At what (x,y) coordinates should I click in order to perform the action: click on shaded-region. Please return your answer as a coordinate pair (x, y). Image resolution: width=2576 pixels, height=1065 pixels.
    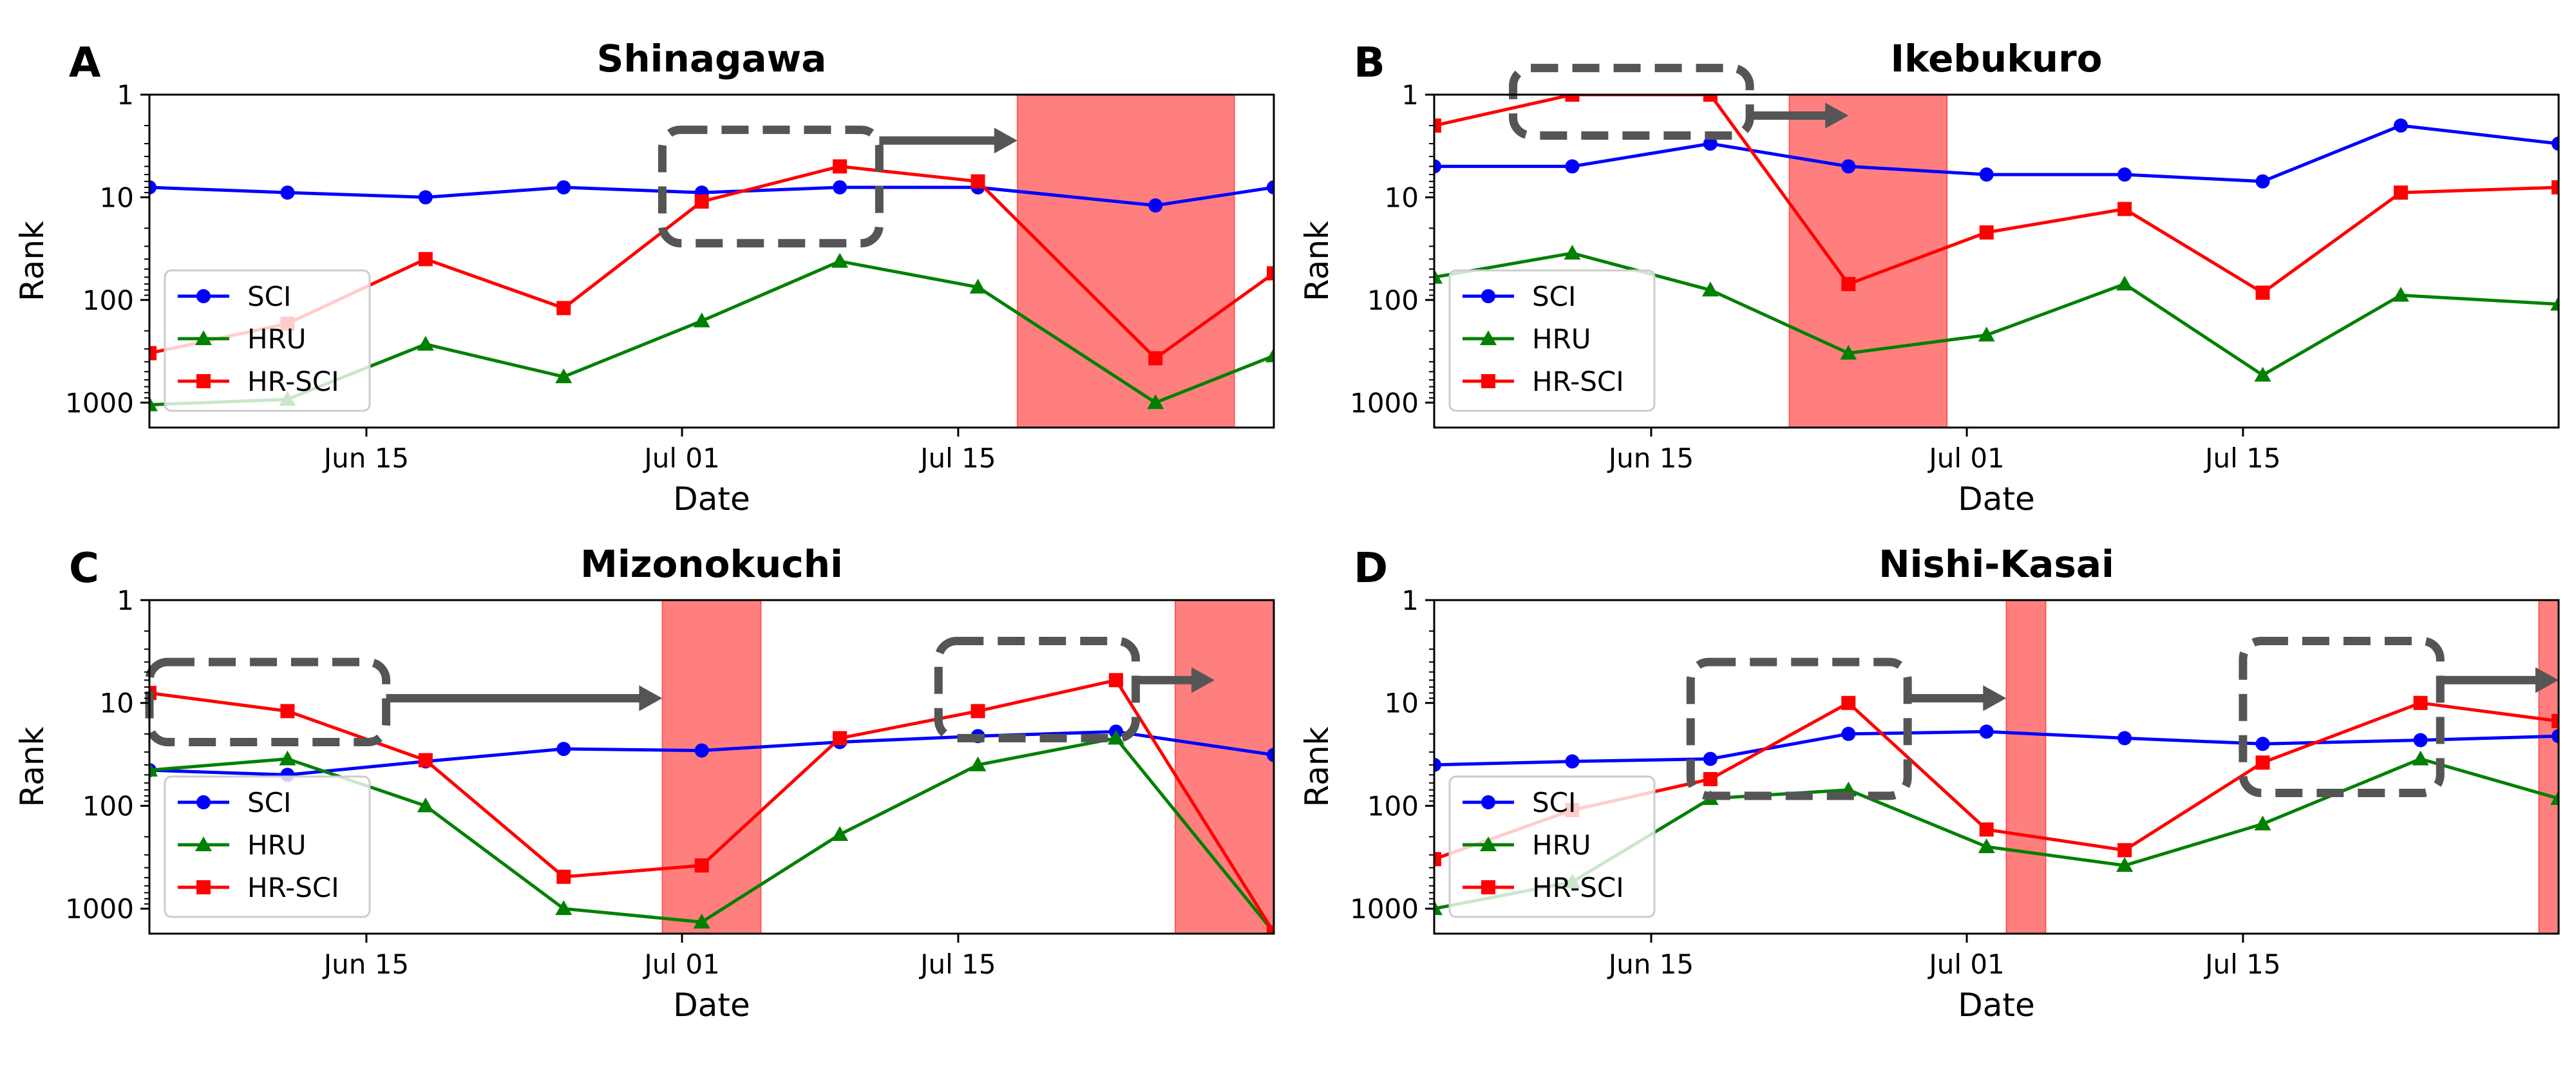
    Looking at the image, I should click on (1224, 767).